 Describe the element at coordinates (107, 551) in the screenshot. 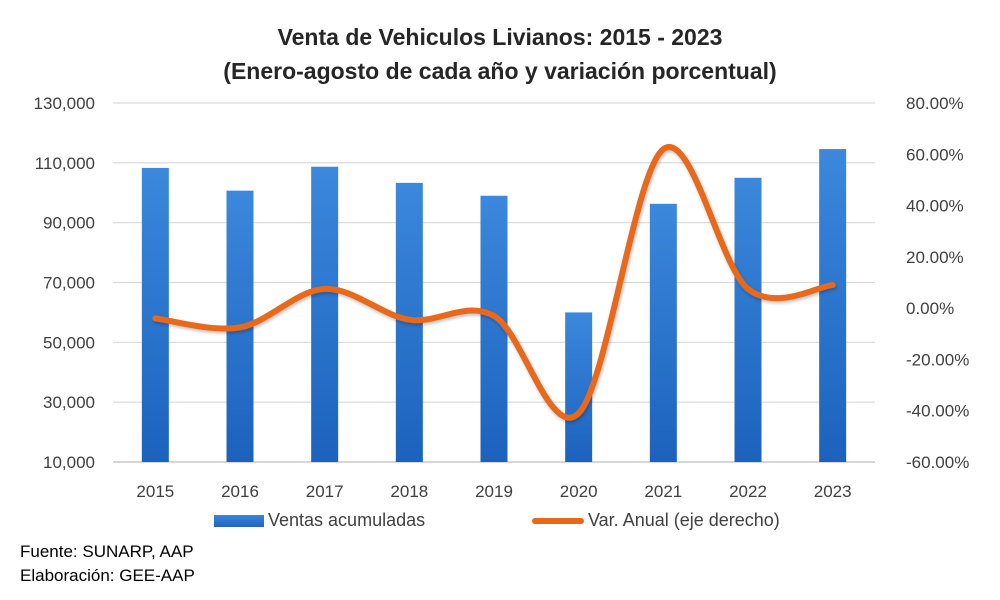

I see `footer-source: Fuente: SUNARP, AAP` at that location.